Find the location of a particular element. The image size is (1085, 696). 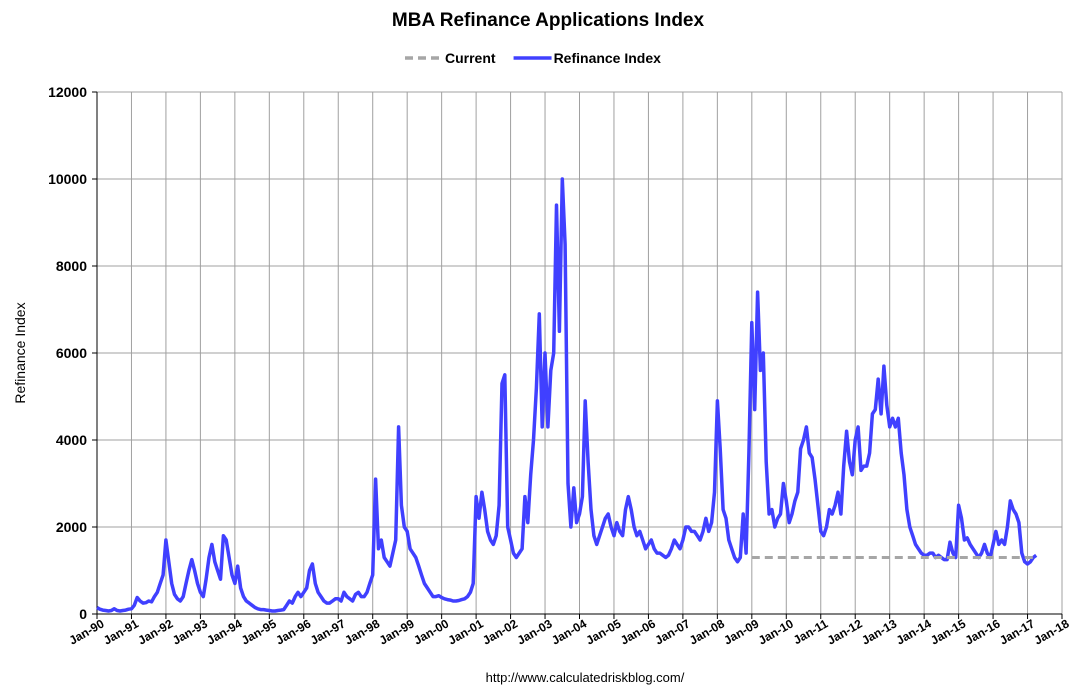

x-tick-label: Jan-15 is located at coordinates (948, 631).